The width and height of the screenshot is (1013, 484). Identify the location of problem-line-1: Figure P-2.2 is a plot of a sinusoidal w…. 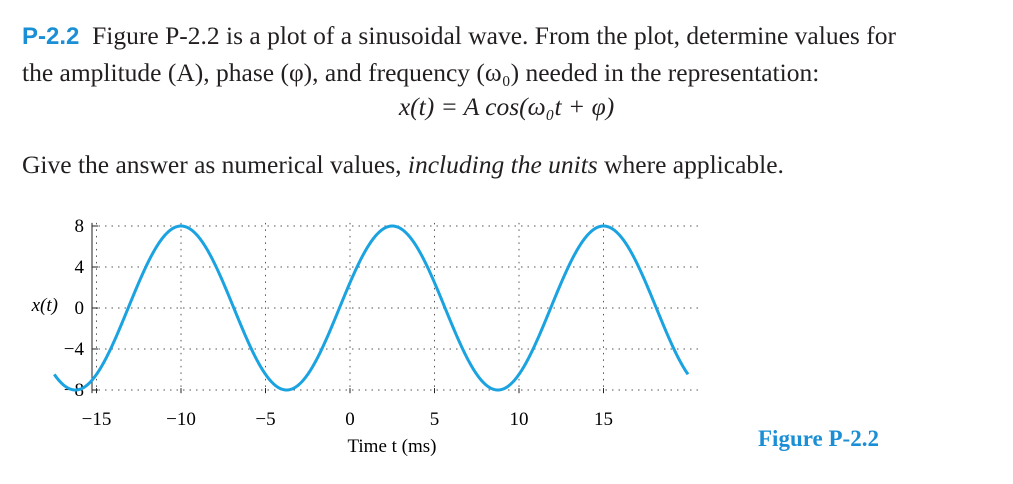
(494, 35).